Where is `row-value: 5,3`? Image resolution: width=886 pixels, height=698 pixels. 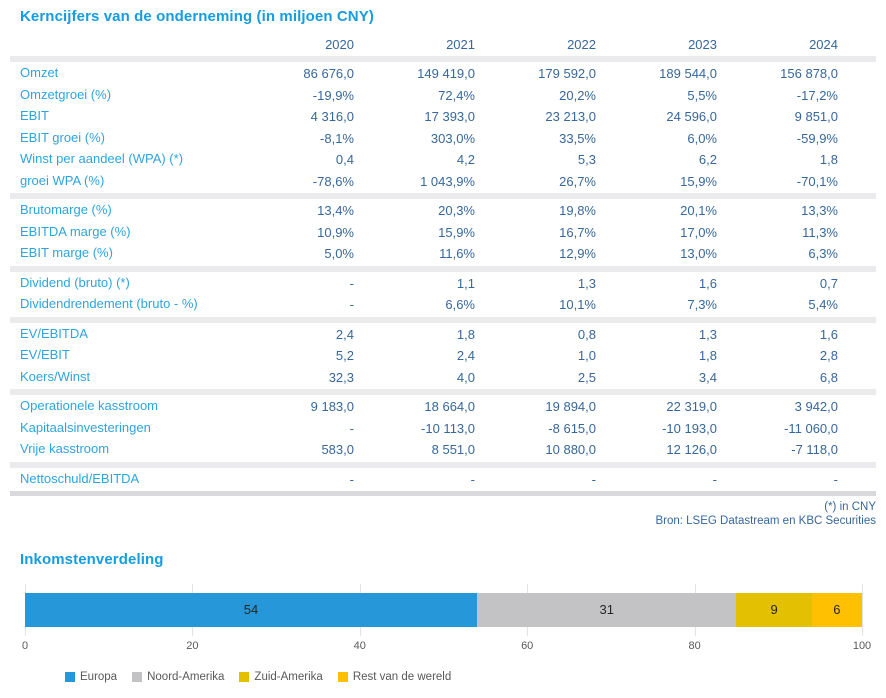
row-value: 5,3 is located at coordinates (586, 160).